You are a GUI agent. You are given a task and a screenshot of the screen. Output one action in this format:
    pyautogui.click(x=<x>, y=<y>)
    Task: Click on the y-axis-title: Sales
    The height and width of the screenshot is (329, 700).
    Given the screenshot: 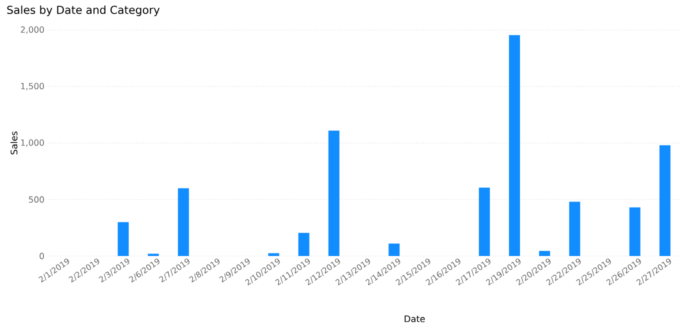 What is the action you would take?
    pyautogui.click(x=14, y=143)
    